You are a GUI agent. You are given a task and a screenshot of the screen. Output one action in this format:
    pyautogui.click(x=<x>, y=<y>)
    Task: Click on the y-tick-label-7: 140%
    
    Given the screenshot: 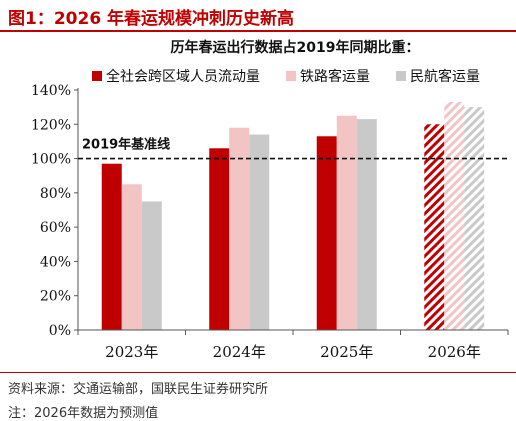 What is the action you would take?
    pyautogui.click(x=51, y=91)
    